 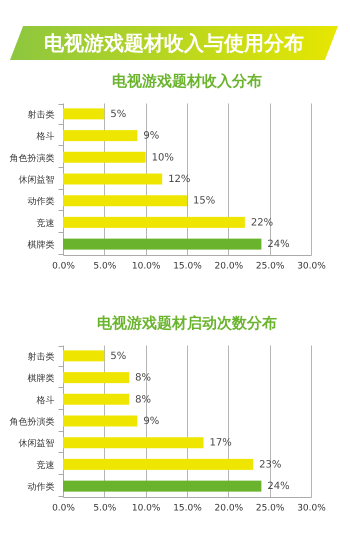 What do you see at coordinates (187, 323) in the screenshot?
I see `chart-title: 电视游戏题材启动次数分布` at bounding box center [187, 323].